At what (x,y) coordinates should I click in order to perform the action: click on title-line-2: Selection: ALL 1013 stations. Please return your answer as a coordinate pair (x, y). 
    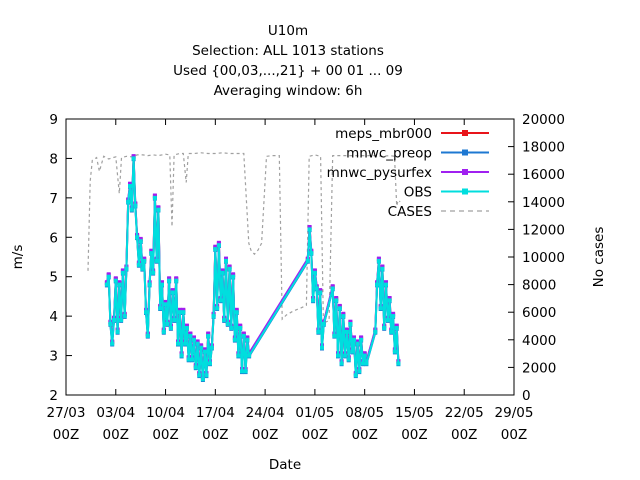
    Looking at the image, I should click on (288, 51).